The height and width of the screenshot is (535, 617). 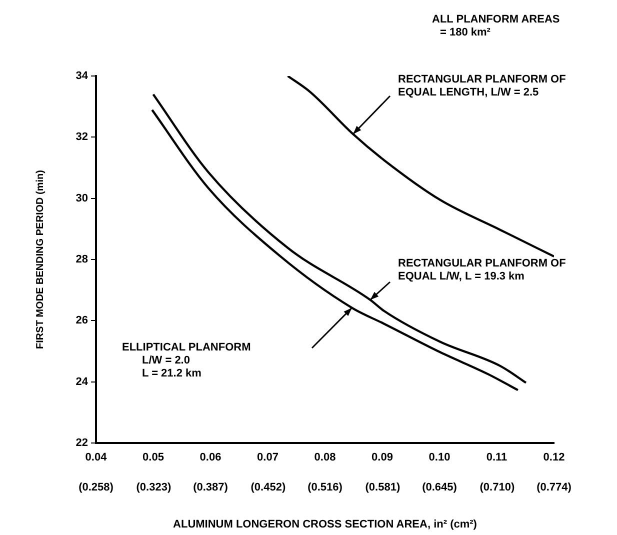 I want to click on x2-tick-label: (0.258), so click(x=96, y=488).